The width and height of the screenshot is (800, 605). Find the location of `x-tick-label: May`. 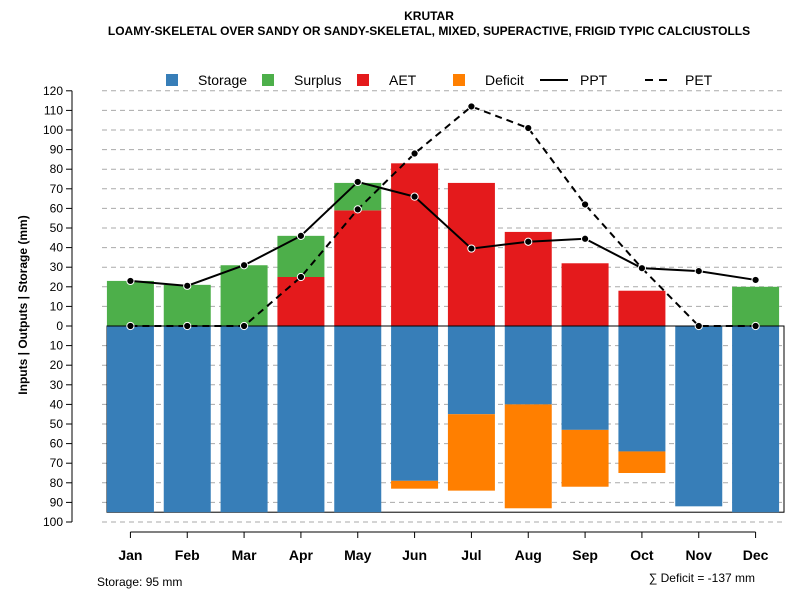

x-tick-label: May is located at coordinates (357, 555).